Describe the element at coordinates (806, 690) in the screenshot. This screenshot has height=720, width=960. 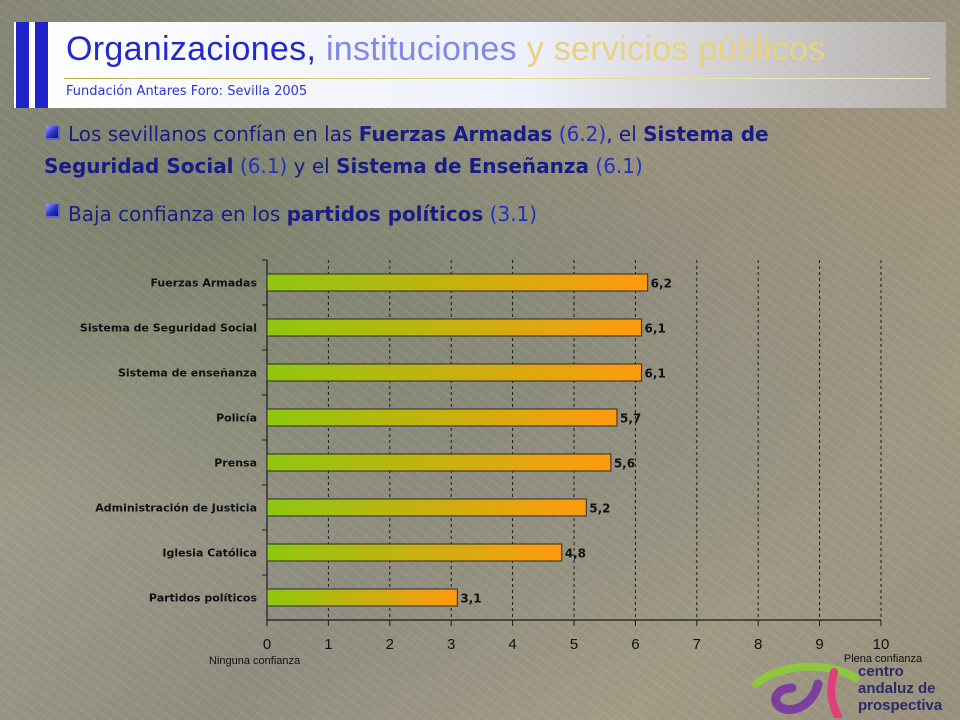
I see `centro-andaluz-logo-icon` at that location.